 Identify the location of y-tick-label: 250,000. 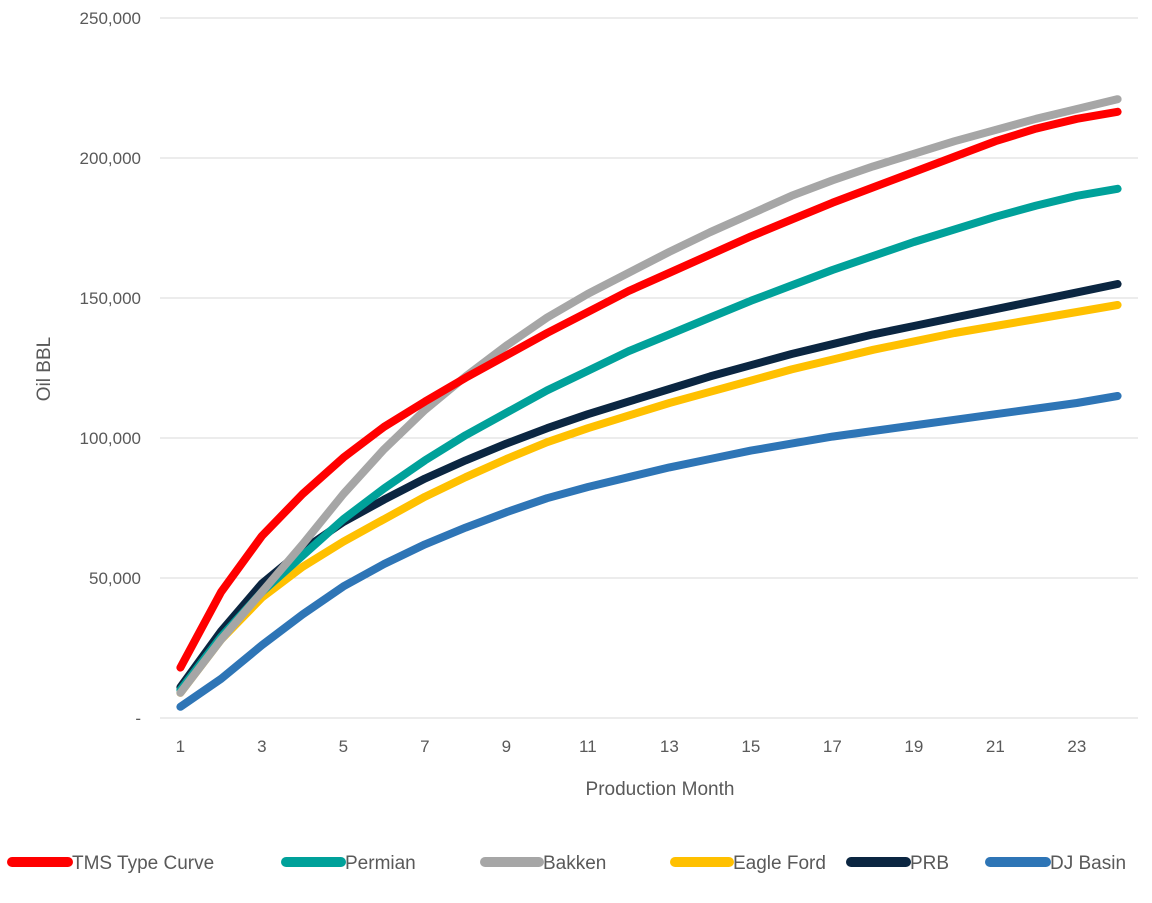
(110, 18).